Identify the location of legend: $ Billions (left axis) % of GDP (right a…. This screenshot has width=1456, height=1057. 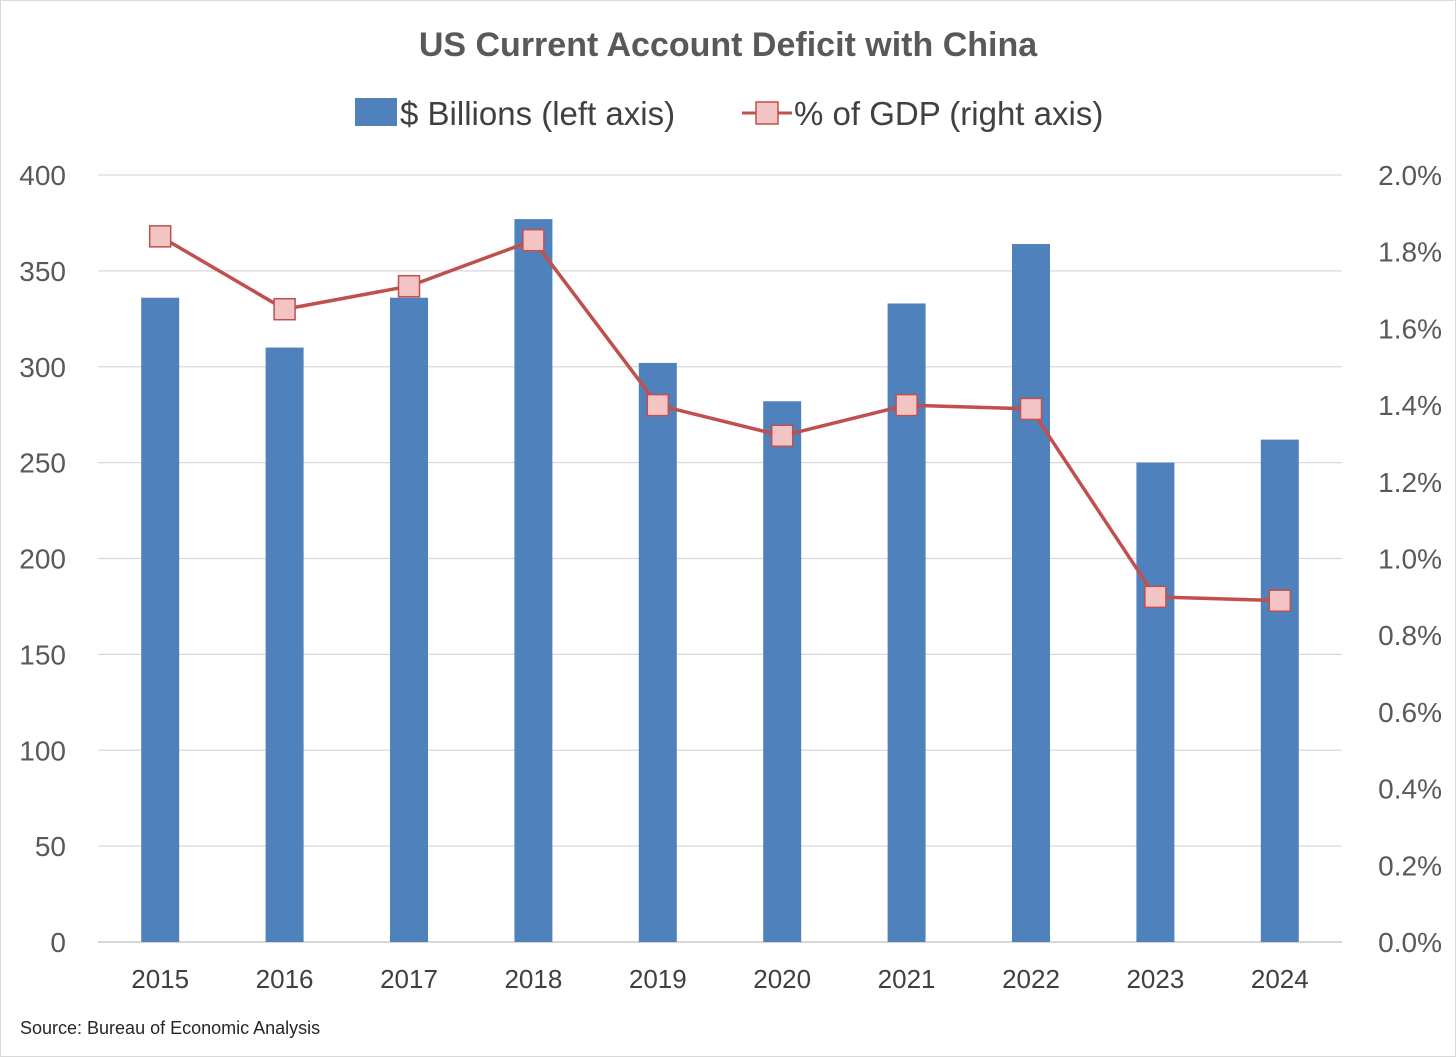
(729, 113).